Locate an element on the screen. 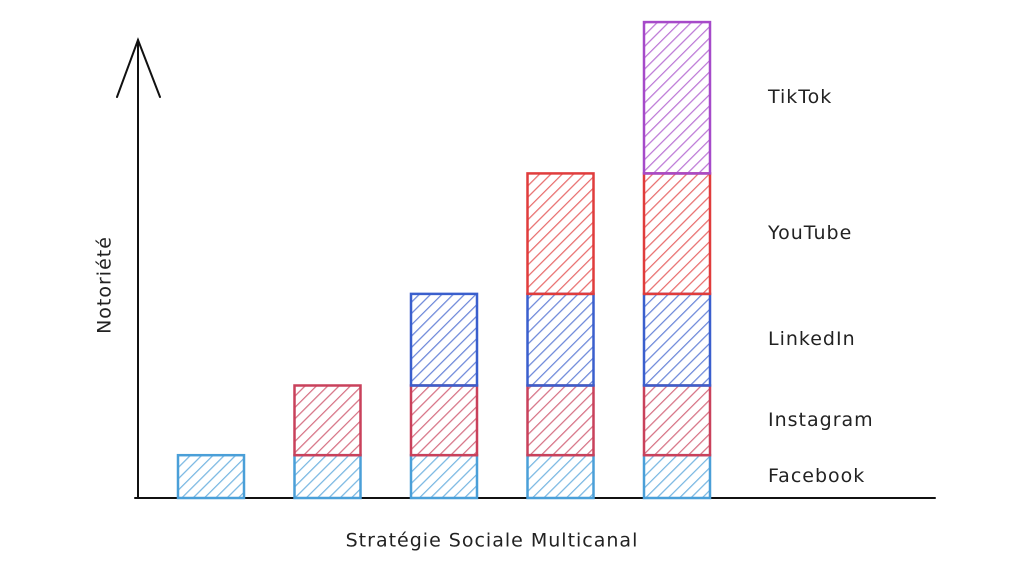  legend-label: LinkedIn is located at coordinates (812, 339).